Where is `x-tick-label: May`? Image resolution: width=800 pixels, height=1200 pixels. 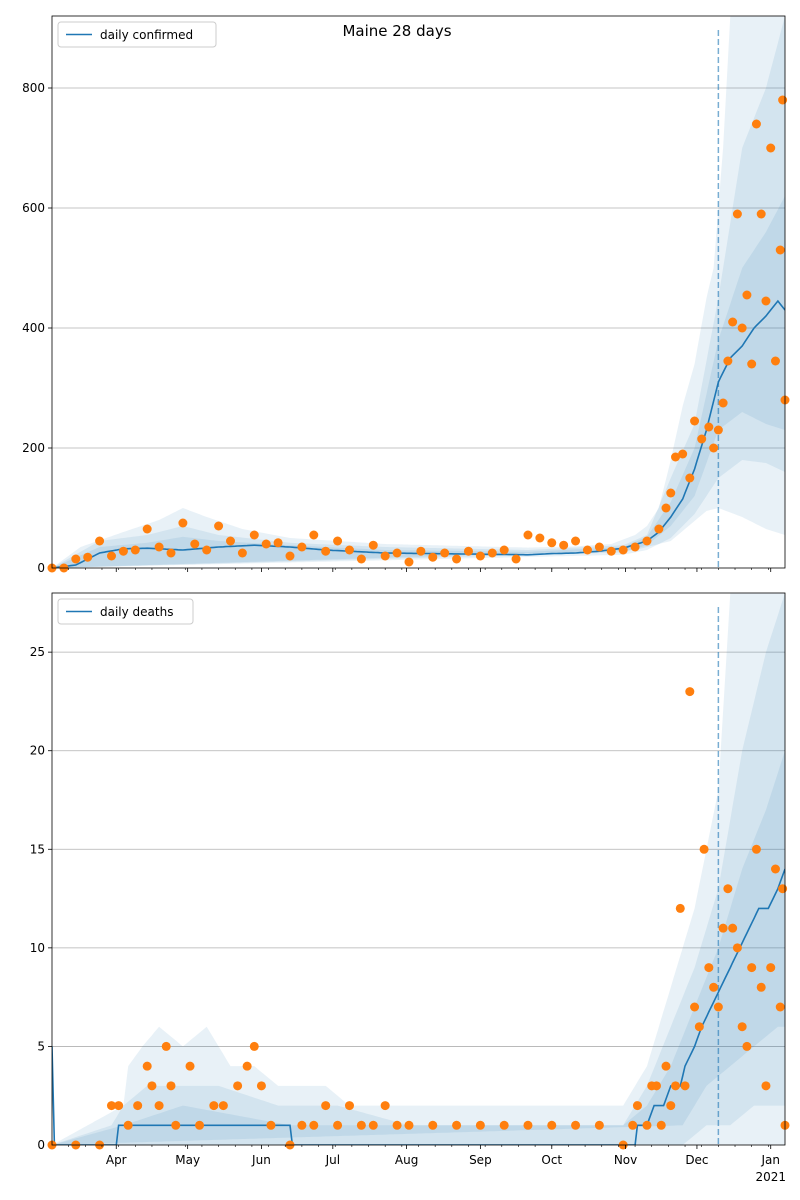
x-tick-label: May is located at coordinates (187, 1160).